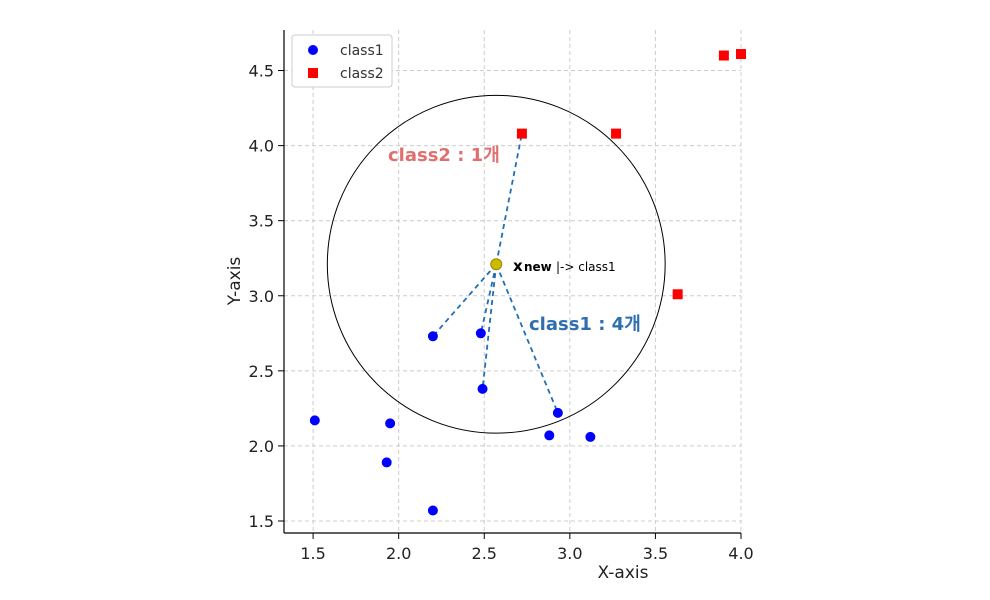 This screenshot has height=600, width=990. I want to click on class2-count-annotation: class2 : 1개, so click(444, 155).